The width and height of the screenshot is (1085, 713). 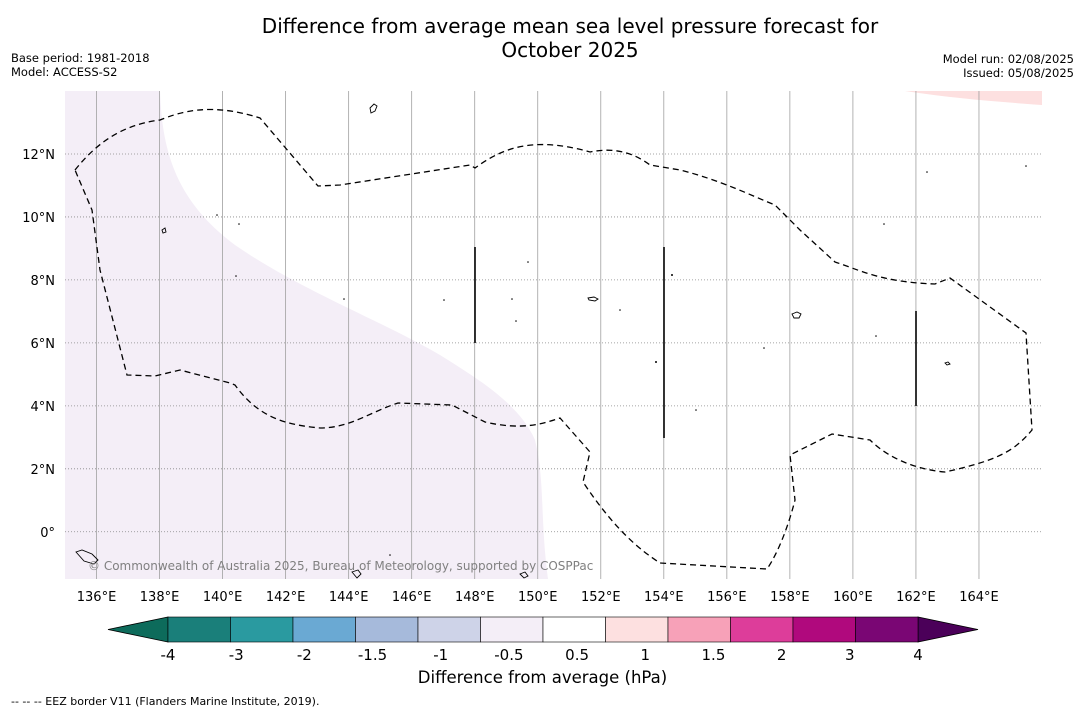 What do you see at coordinates (714, 655) in the screenshot?
I see `colorbar-tick-label: 1.5` at bounding box center [714, 655].